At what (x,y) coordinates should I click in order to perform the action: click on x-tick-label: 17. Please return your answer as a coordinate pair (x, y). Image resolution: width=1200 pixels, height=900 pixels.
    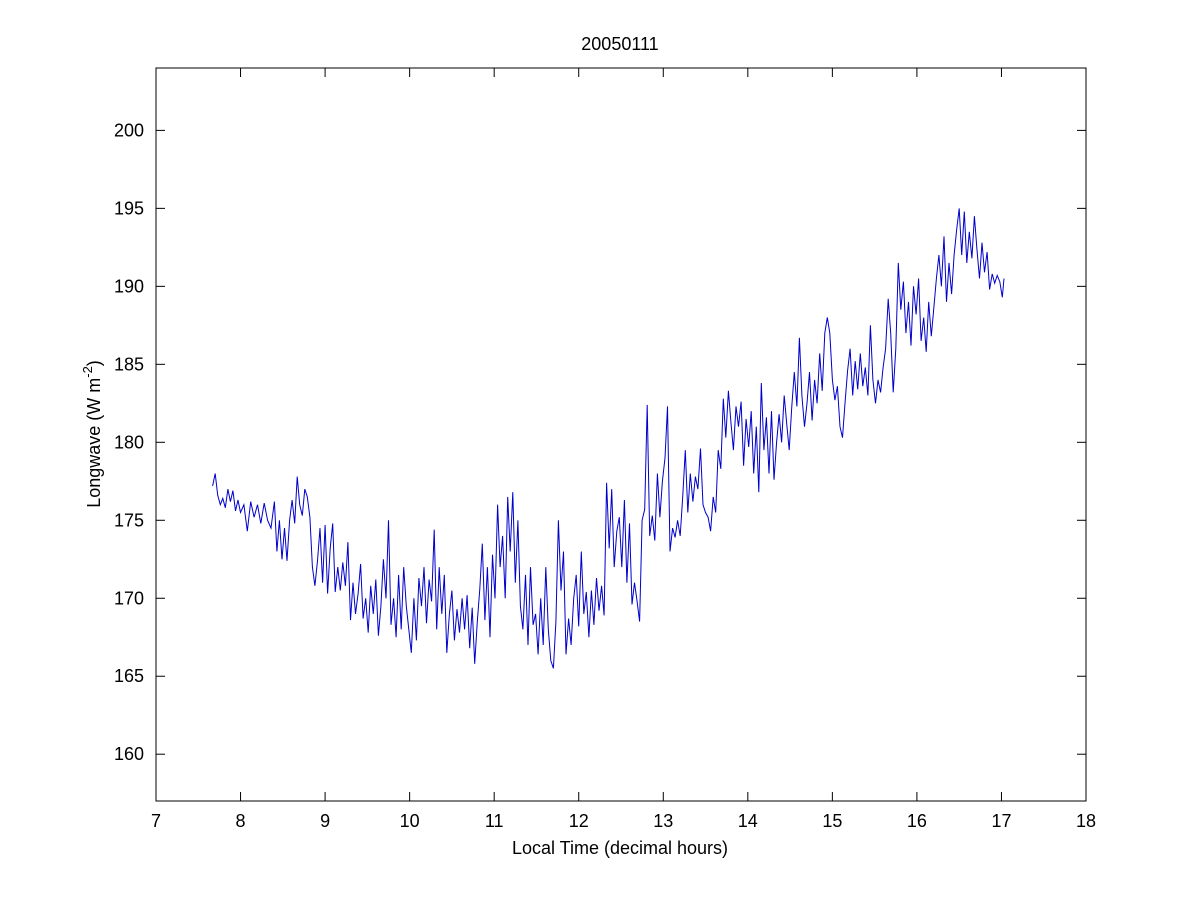
    Looking at the image, I should click on (1001, 821).